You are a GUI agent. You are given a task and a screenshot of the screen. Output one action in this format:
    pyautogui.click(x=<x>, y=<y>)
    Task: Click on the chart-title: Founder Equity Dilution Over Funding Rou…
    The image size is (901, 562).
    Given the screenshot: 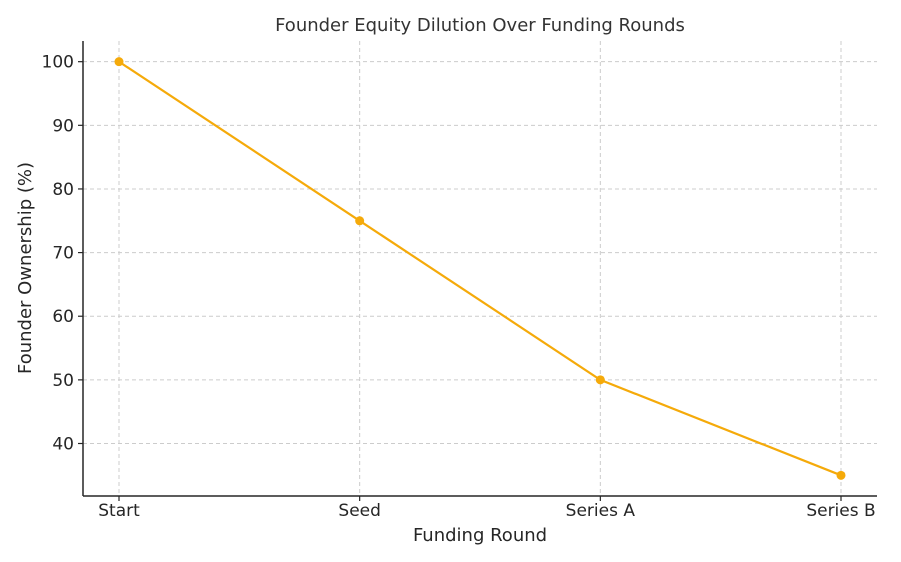 What is the action you would take?
    pyautogui.click(x=480, y=25)
    